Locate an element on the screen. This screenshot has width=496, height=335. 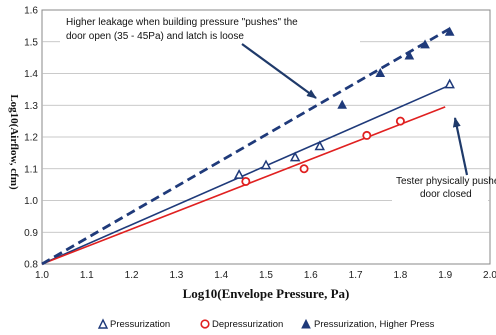
x-tick-label: 1.9 is located at coordinates (445, 275).